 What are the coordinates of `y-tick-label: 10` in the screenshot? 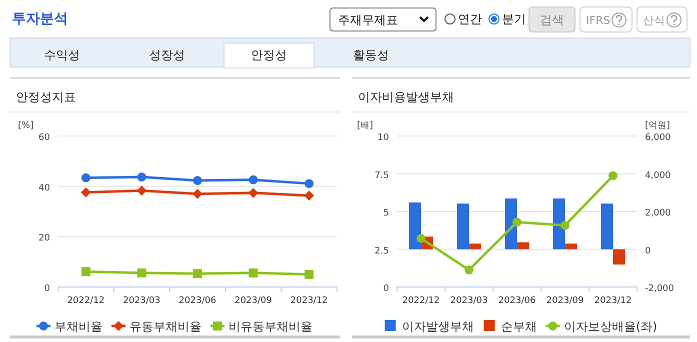 It's located at (384, 138).